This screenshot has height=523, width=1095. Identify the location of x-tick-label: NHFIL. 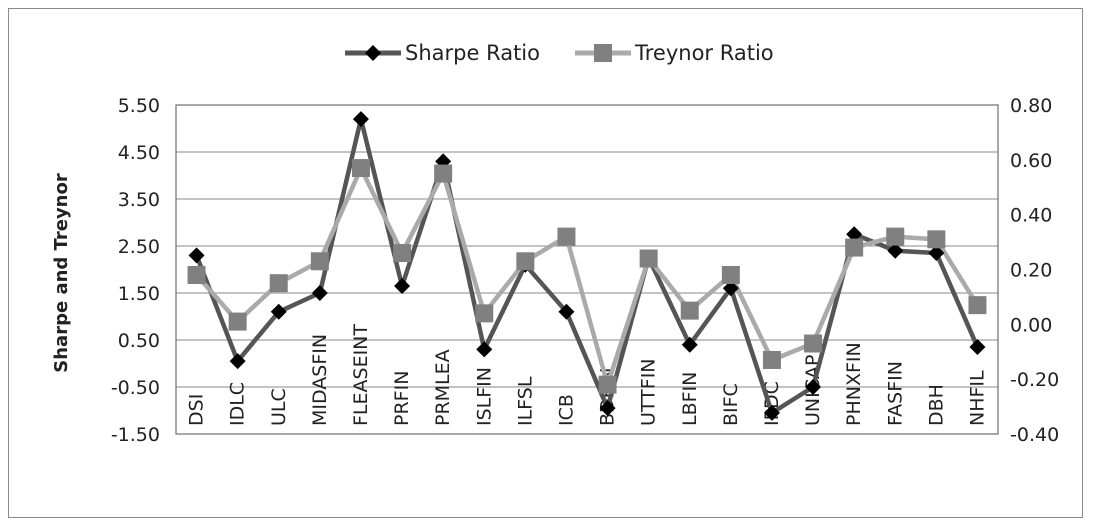
(977, 398).